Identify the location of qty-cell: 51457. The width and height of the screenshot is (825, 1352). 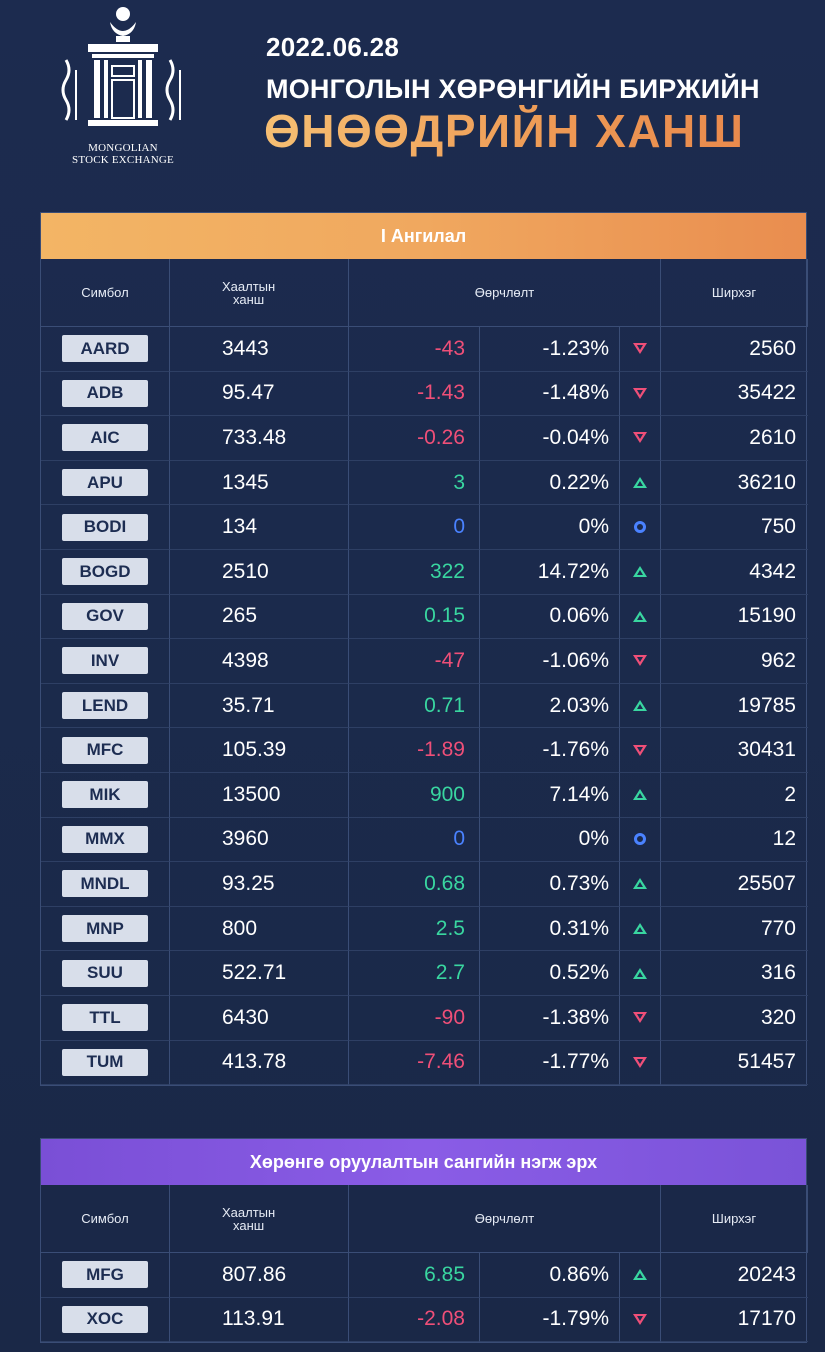
(734, 1063).